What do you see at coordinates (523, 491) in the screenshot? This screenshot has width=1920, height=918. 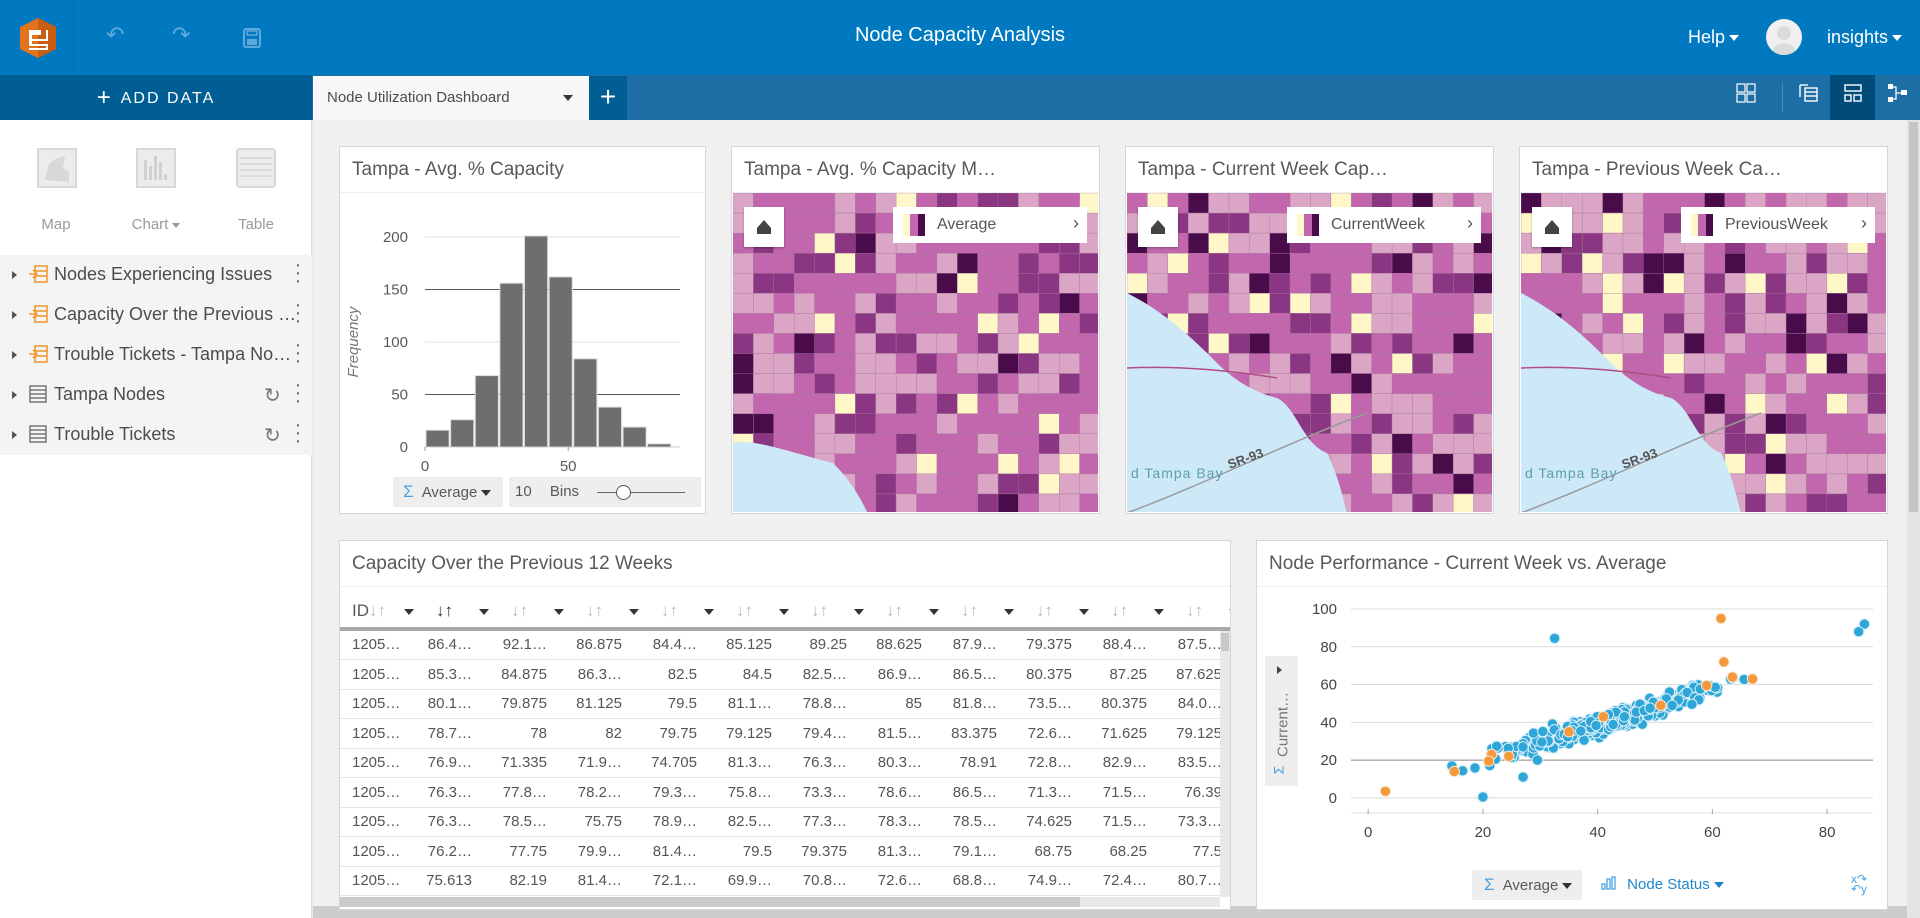 I see `bins-value: 10` at bounding box center [523, 491].